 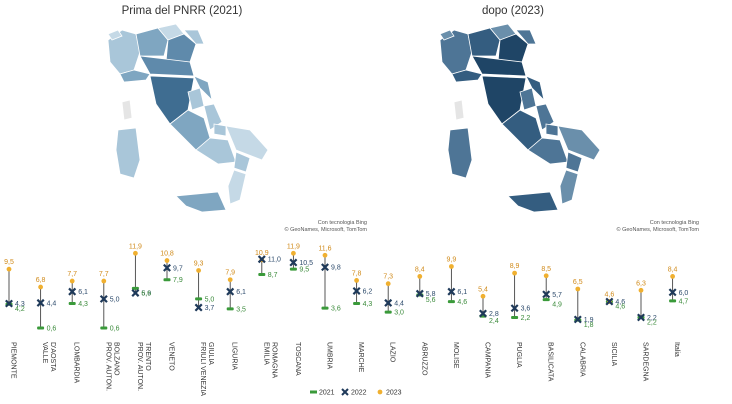 What do you see at coordinates (513, 11) in the screenshot?
I see `map-title: dopo (2023)` at bounding box center [513, 11].